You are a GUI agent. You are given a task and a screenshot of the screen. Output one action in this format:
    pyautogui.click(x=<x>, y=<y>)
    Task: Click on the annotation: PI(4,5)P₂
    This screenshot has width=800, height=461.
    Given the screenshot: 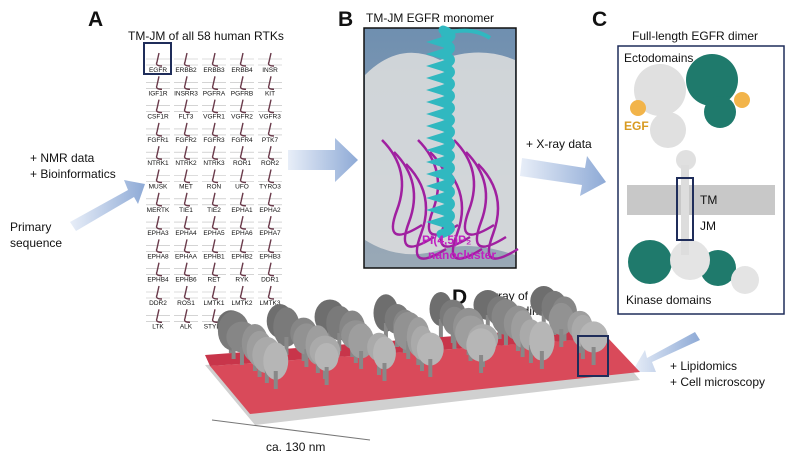 What is the action you would take?
    pyautogui.click(x=446, y=240)
    